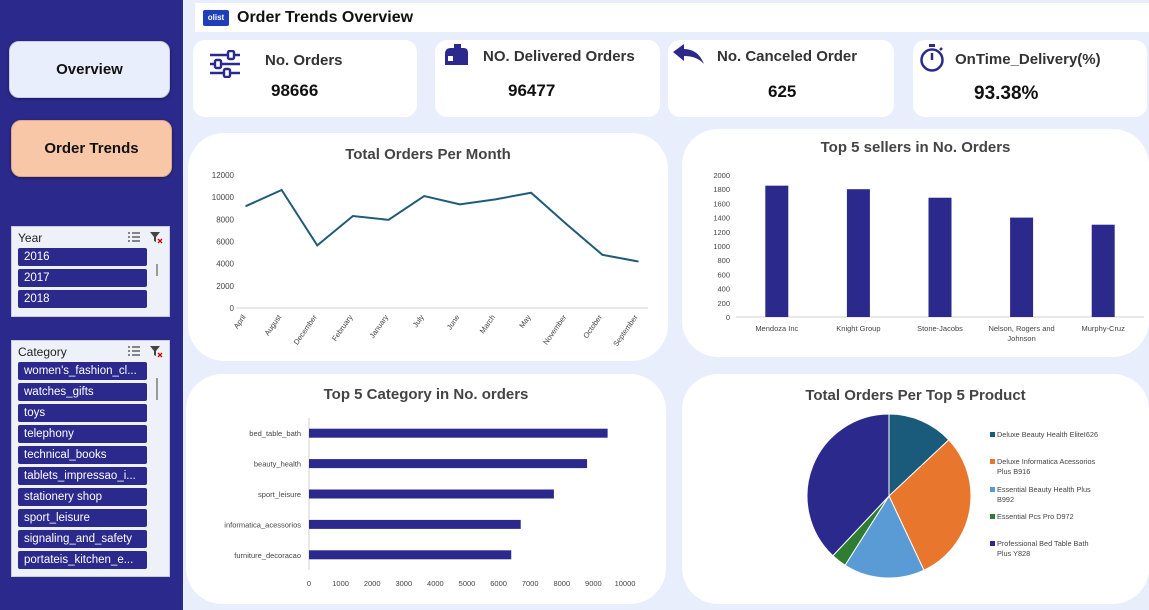 The height and width of the screenshot is (610, 1149). Describe the element at coordinates (723, 289) in the screenshot. I see `y-tick-label: 400` at that location.